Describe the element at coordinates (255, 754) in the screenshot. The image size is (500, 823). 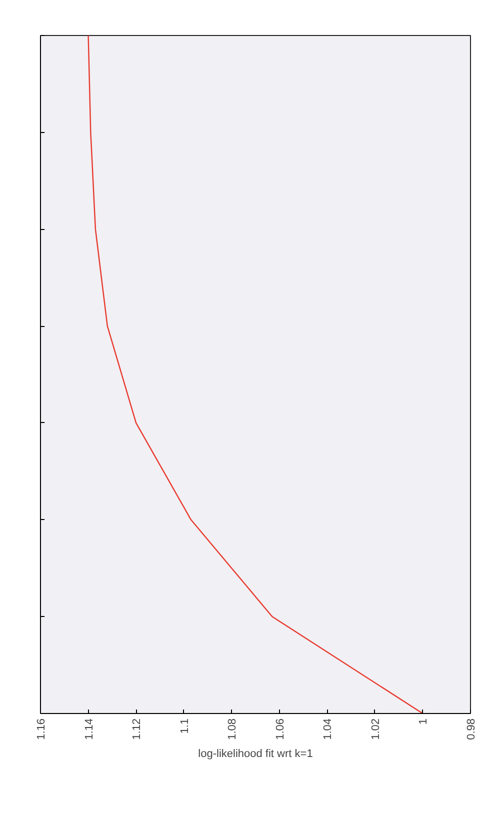
I see `x-axis-title: log-likelihood fit wrt k=1` at that location.